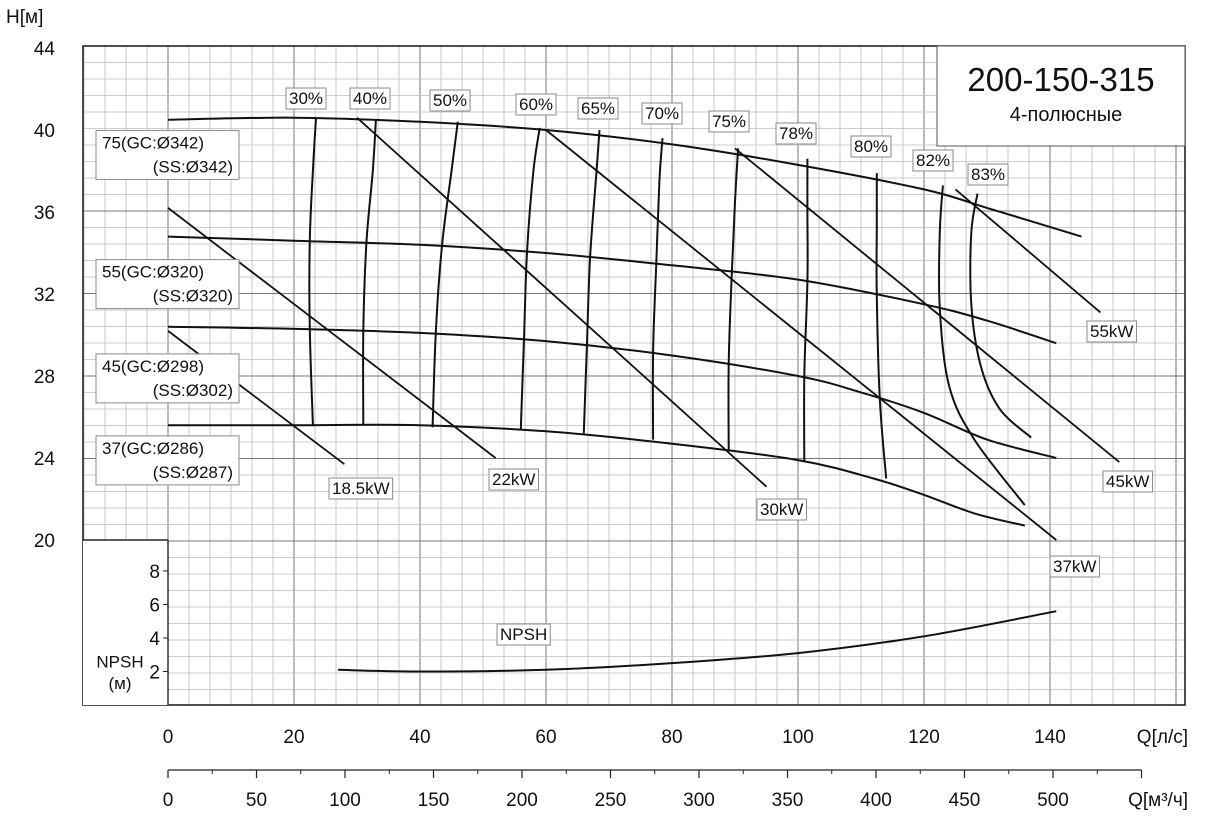 The height and width of the screenshot is (824, 1231). I want to click on y-axis-label: H[м], so click(24, 17).